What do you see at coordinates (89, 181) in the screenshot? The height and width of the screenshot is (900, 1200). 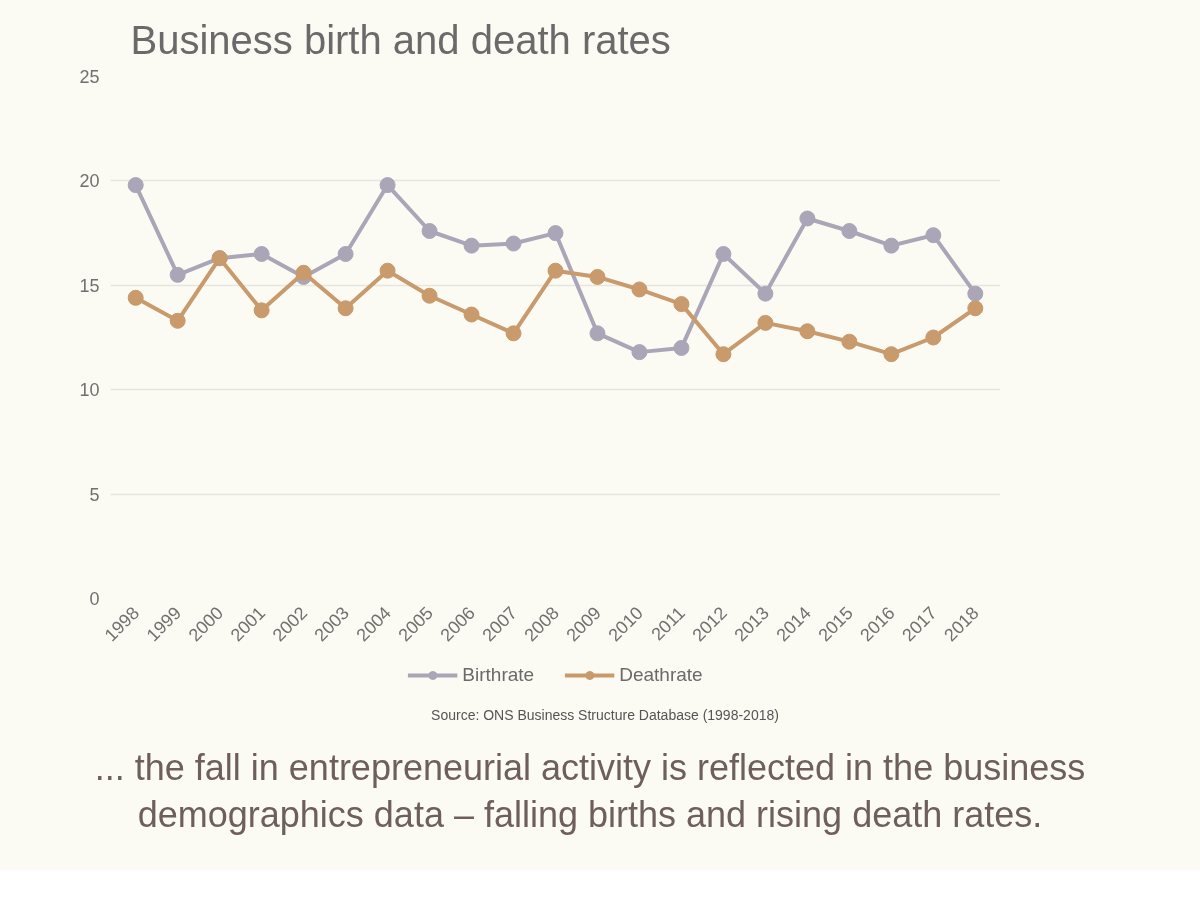 I see `y-tick-label: 20` at bounding box center [89, 181].